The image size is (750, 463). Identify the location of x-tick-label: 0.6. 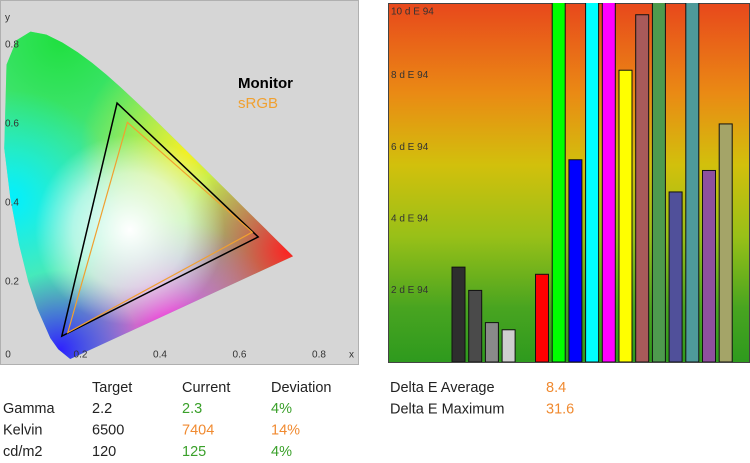
(240, 355).